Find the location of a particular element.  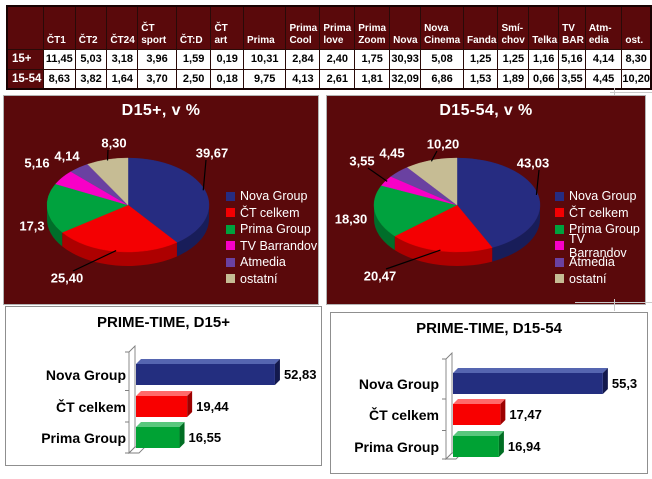

value-cell: 4,14 is located at coordinates (603, 59).